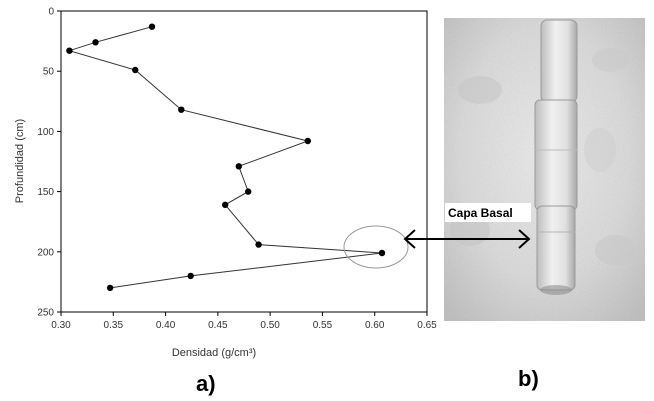 The width and height of the screenshot is (654, 401). Describe the element at coordinates (218, 325) in the screenshot. I see `x-tick-label: 0.45` at that location.